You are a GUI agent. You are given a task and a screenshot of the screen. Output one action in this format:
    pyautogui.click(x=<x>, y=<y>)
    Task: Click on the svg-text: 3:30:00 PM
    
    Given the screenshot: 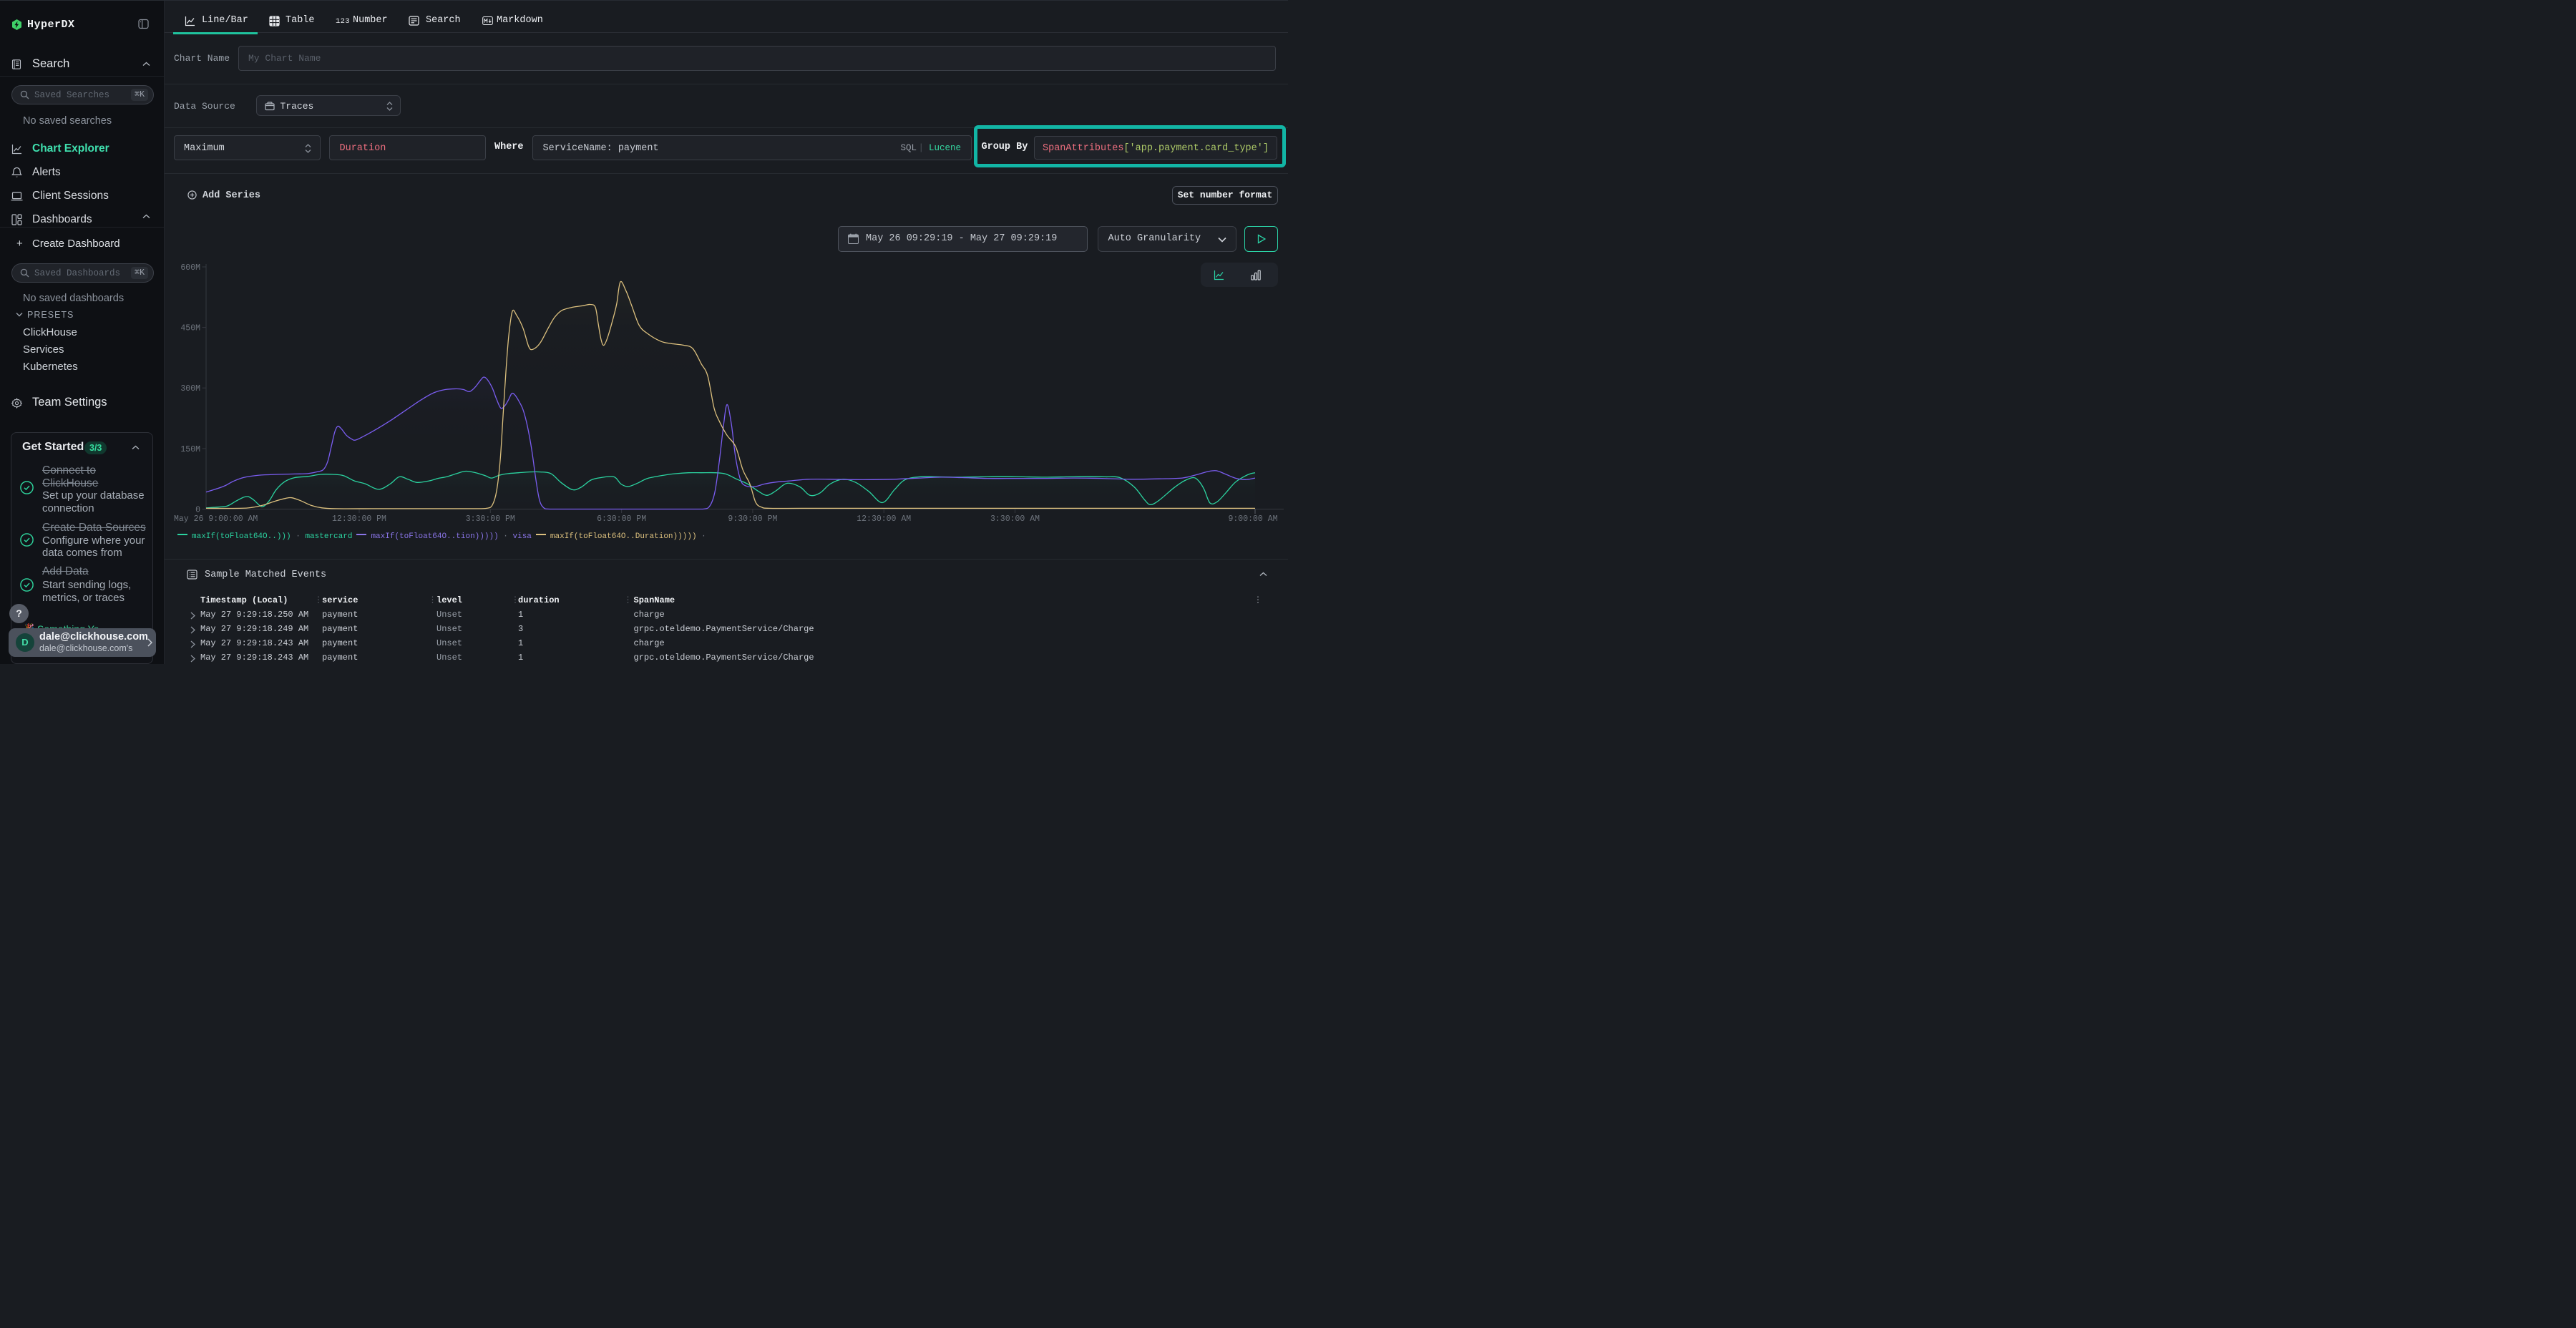 What is the action you would take?
    pyautogui.click(x=490, y=519)
    